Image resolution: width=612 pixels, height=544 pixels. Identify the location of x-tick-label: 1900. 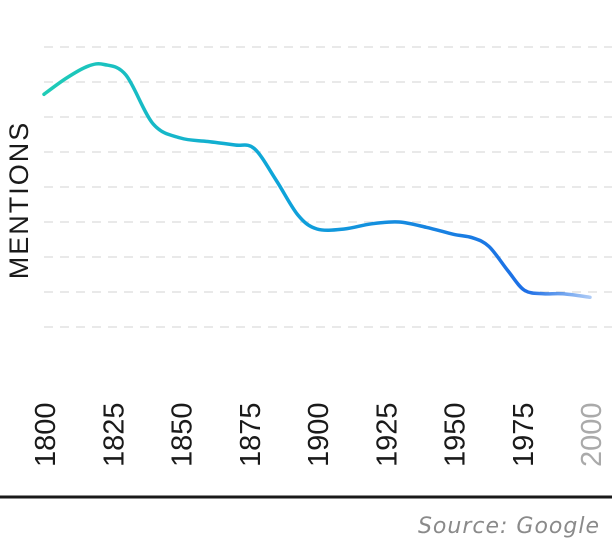
(319, 434).